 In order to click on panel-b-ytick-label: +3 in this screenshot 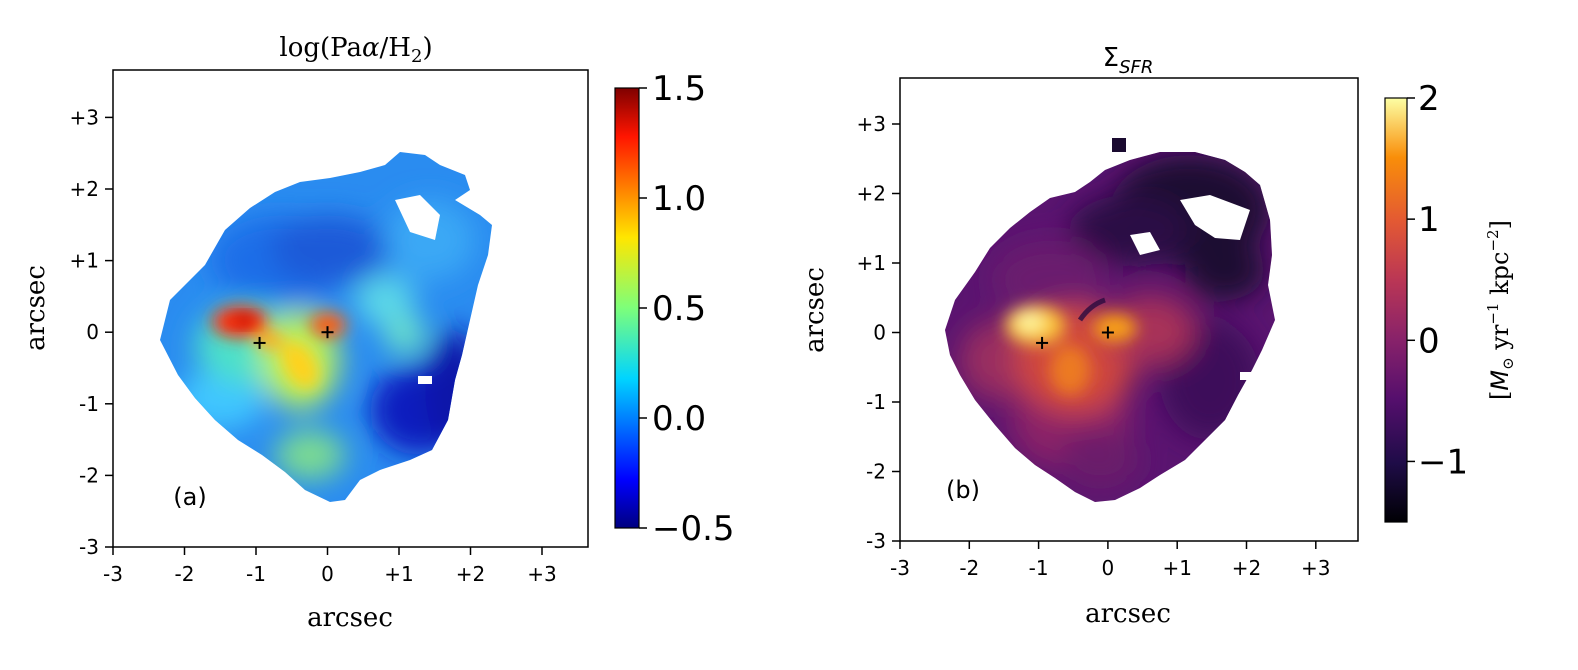, I will do `click(871, 124)`.